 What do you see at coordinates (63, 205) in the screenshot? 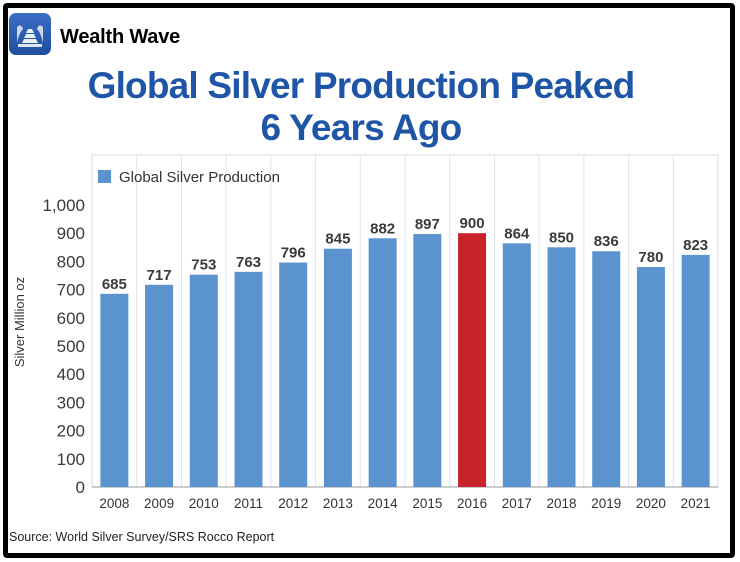
I see `y-tick-1000: 1,000` at bounding box center [63, 205].